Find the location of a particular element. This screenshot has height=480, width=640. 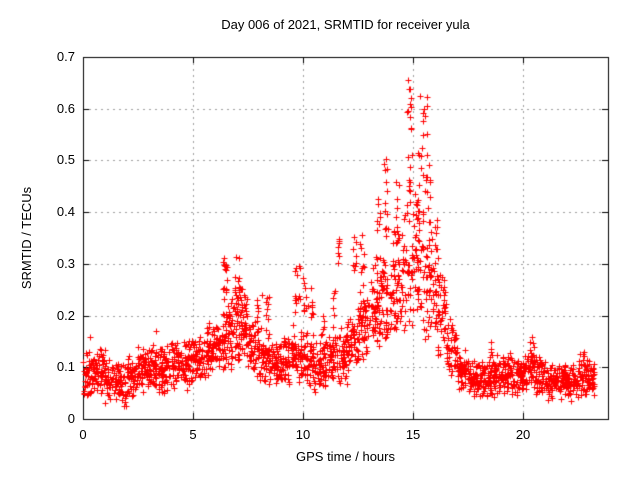

x-tick-label: 15 is located at coordinates (413, 434).